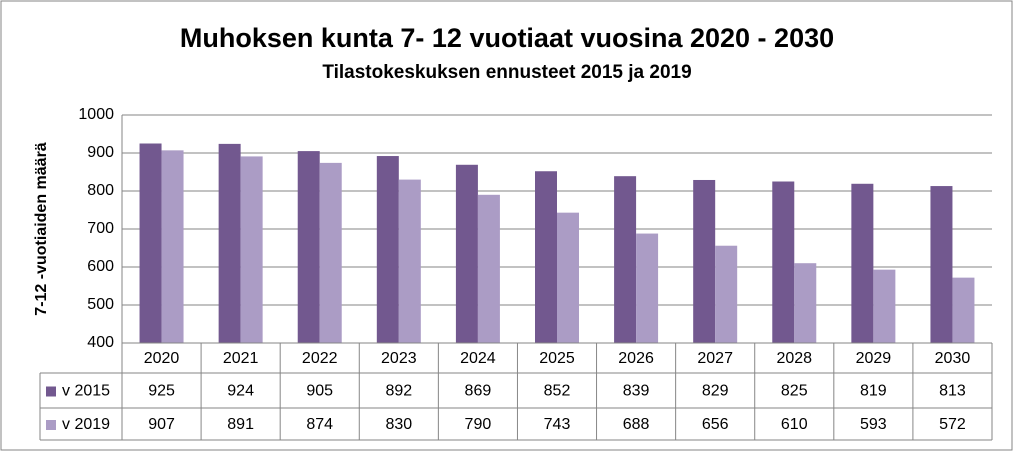 The height and width of the screenshot is (452, 1014). What do you see at coordinates (478, 358) in the screenshot?
I see `x-tick-label: 2024` at bounding box center [478, 358].